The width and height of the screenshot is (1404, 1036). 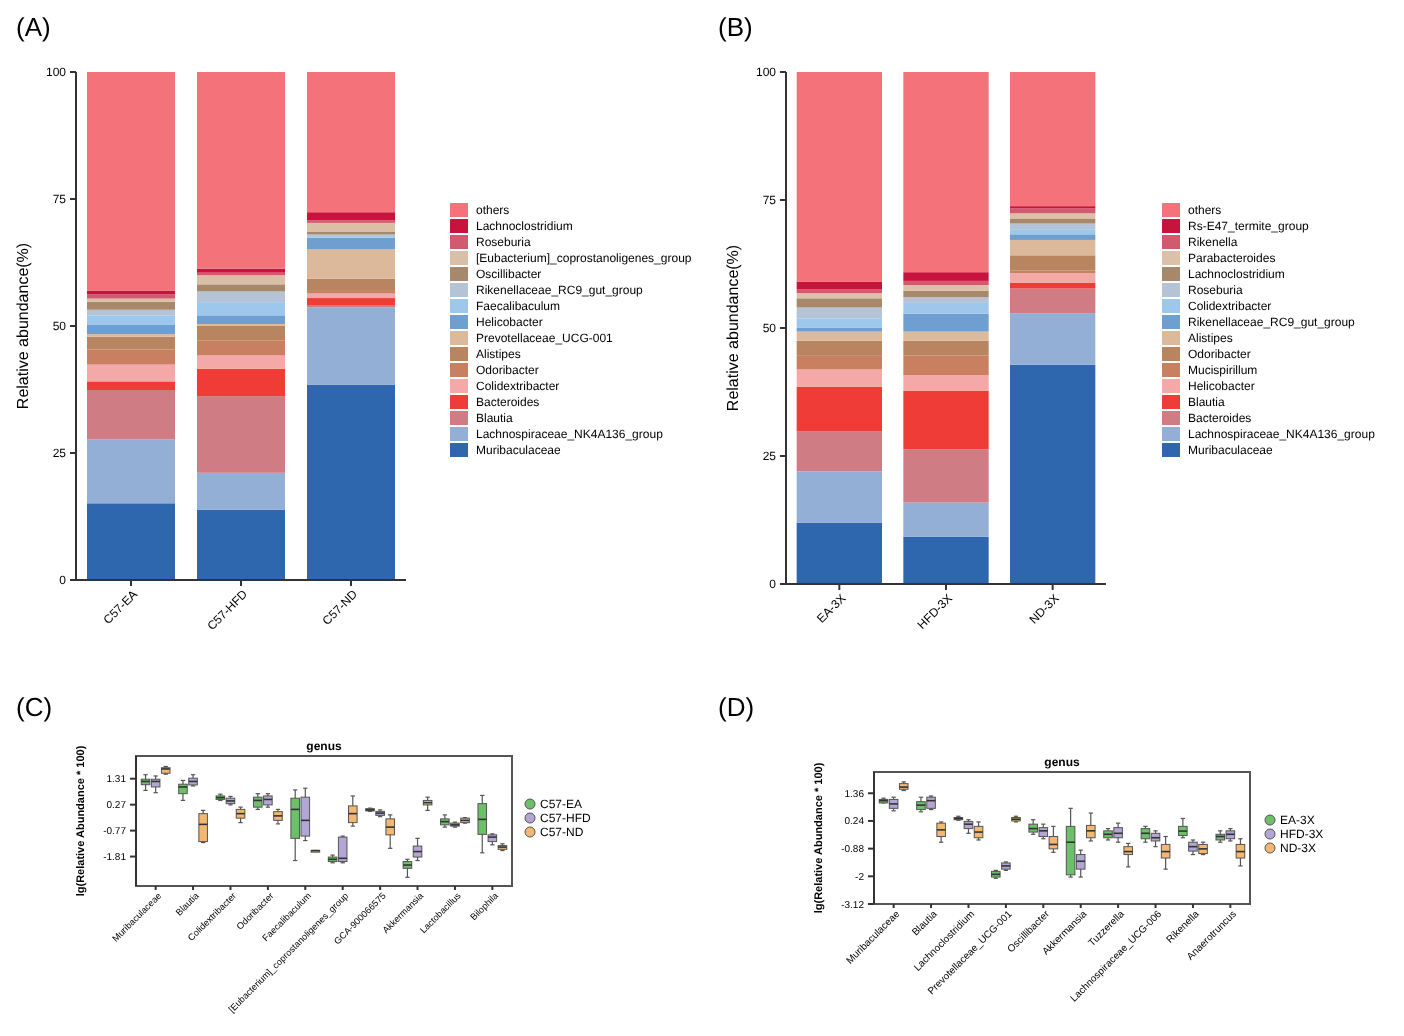 I want to click on text: (C), so click(x=34, y=707).